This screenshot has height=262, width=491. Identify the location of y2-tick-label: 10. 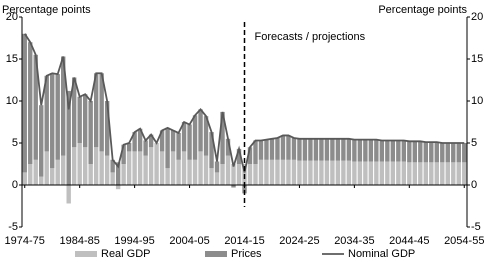
(477, 101).